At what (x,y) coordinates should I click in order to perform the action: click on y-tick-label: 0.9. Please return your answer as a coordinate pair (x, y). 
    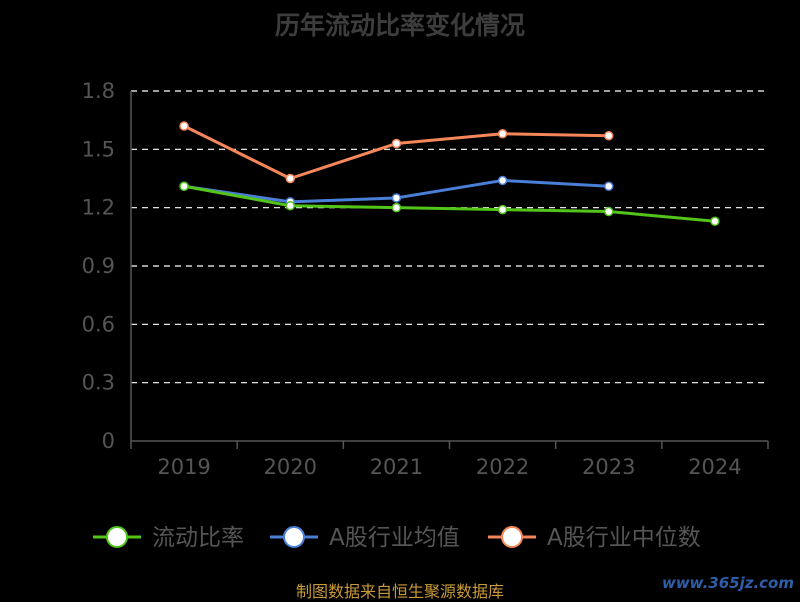
    Looking at the image, I should click on (98, 266).